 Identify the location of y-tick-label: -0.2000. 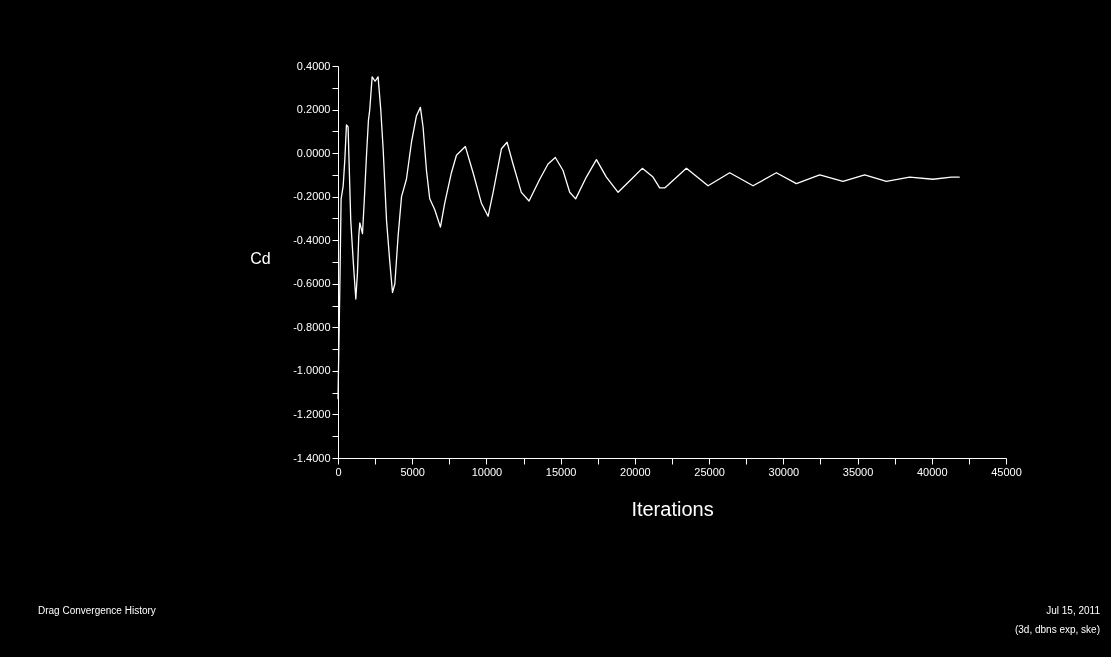
(312, 196).